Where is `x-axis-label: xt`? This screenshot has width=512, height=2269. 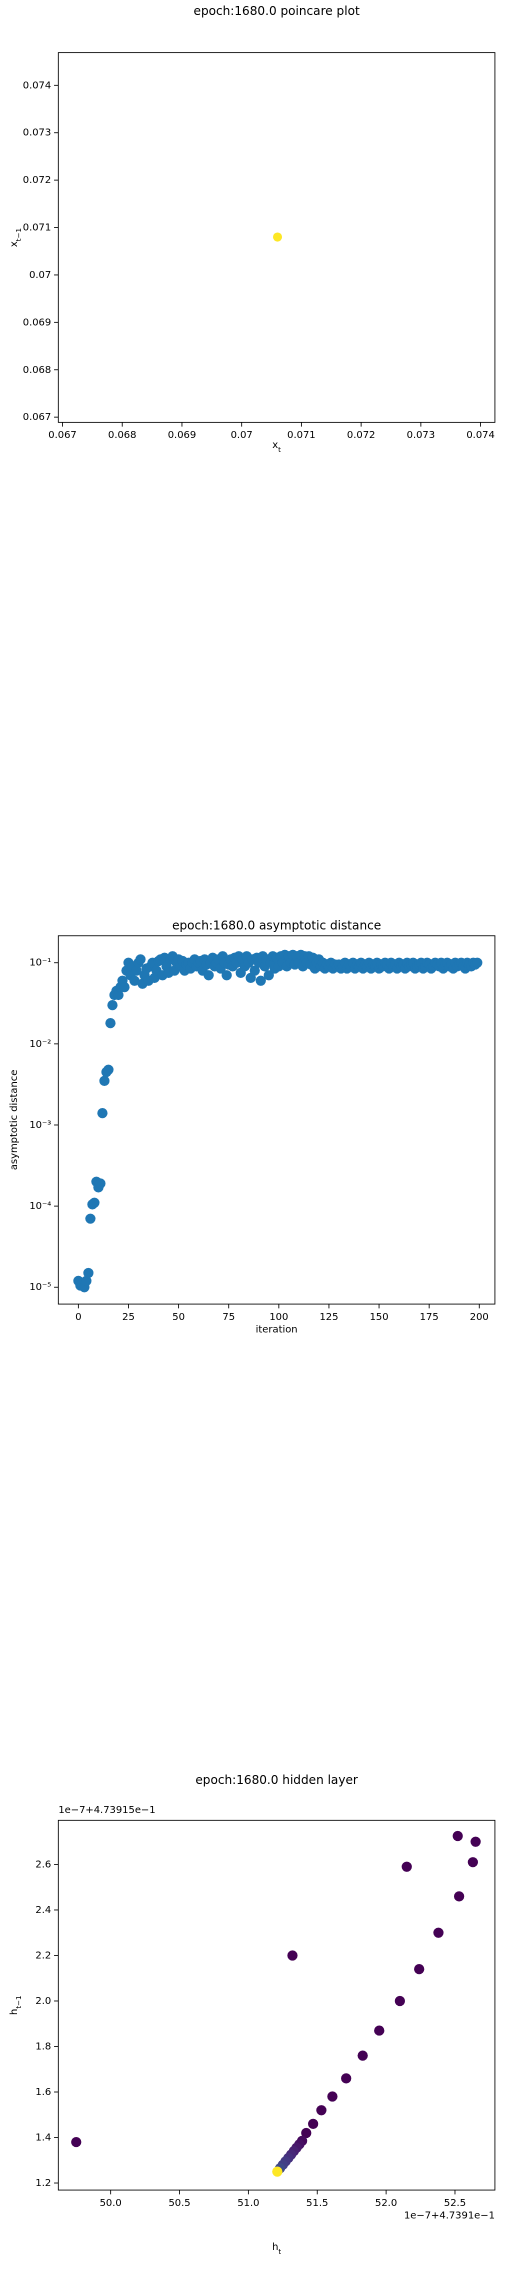 x-axis-label: xt is located at coordinates (276, 447).